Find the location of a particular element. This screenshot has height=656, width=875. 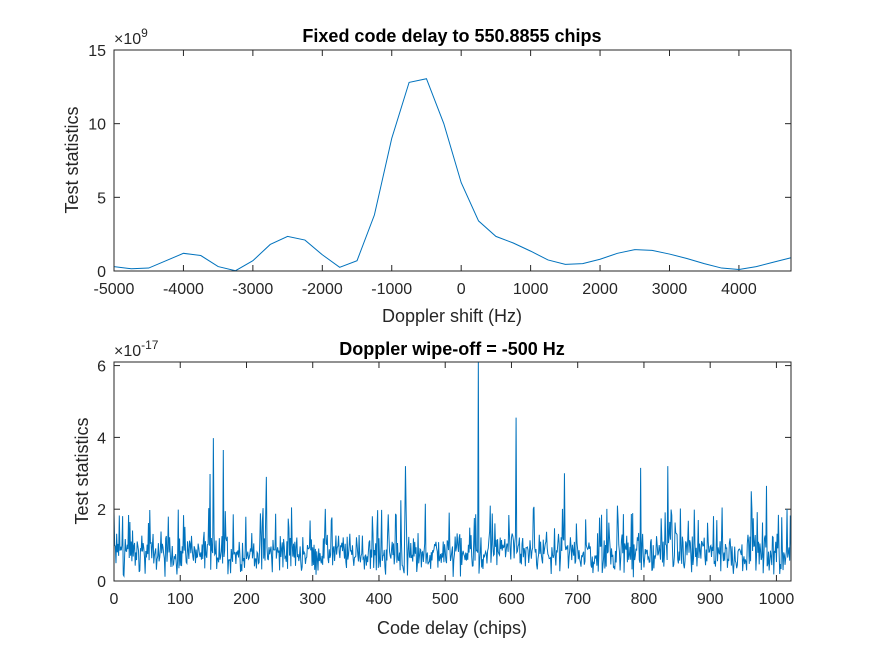

bottom-x-tick-label: 500 is located at coordinates (445, 599).